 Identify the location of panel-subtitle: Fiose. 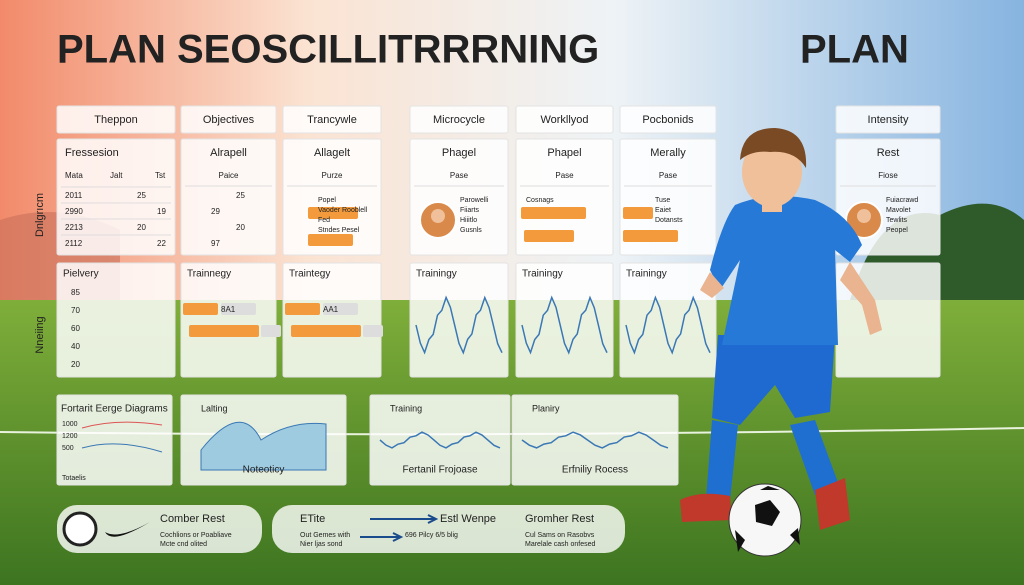
(888, 175).